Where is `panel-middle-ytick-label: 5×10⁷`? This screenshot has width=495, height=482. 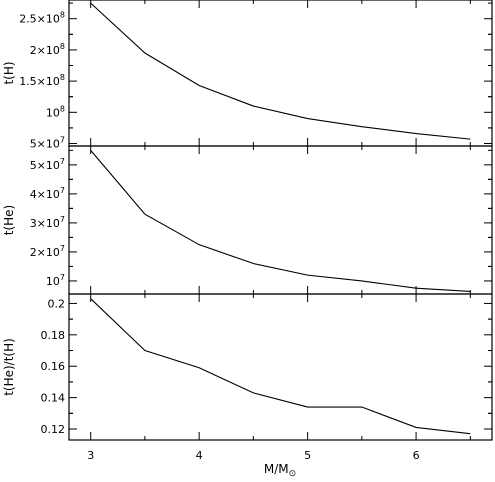 panel-middle-ytick-label: 5×10⁷ is located at coordinates (47, 164).